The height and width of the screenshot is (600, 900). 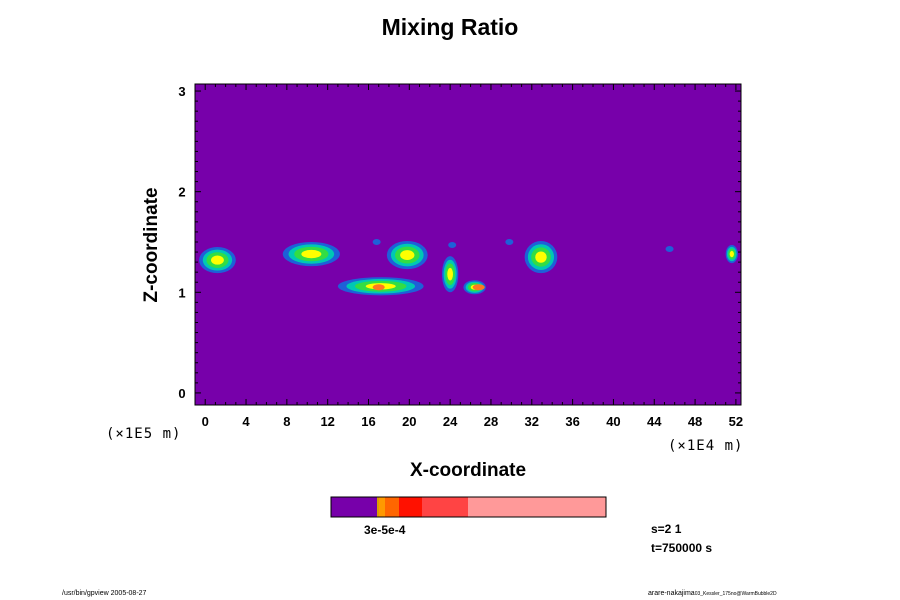 I want to click on x-tick-label: 4, so click(x=246, y=421).